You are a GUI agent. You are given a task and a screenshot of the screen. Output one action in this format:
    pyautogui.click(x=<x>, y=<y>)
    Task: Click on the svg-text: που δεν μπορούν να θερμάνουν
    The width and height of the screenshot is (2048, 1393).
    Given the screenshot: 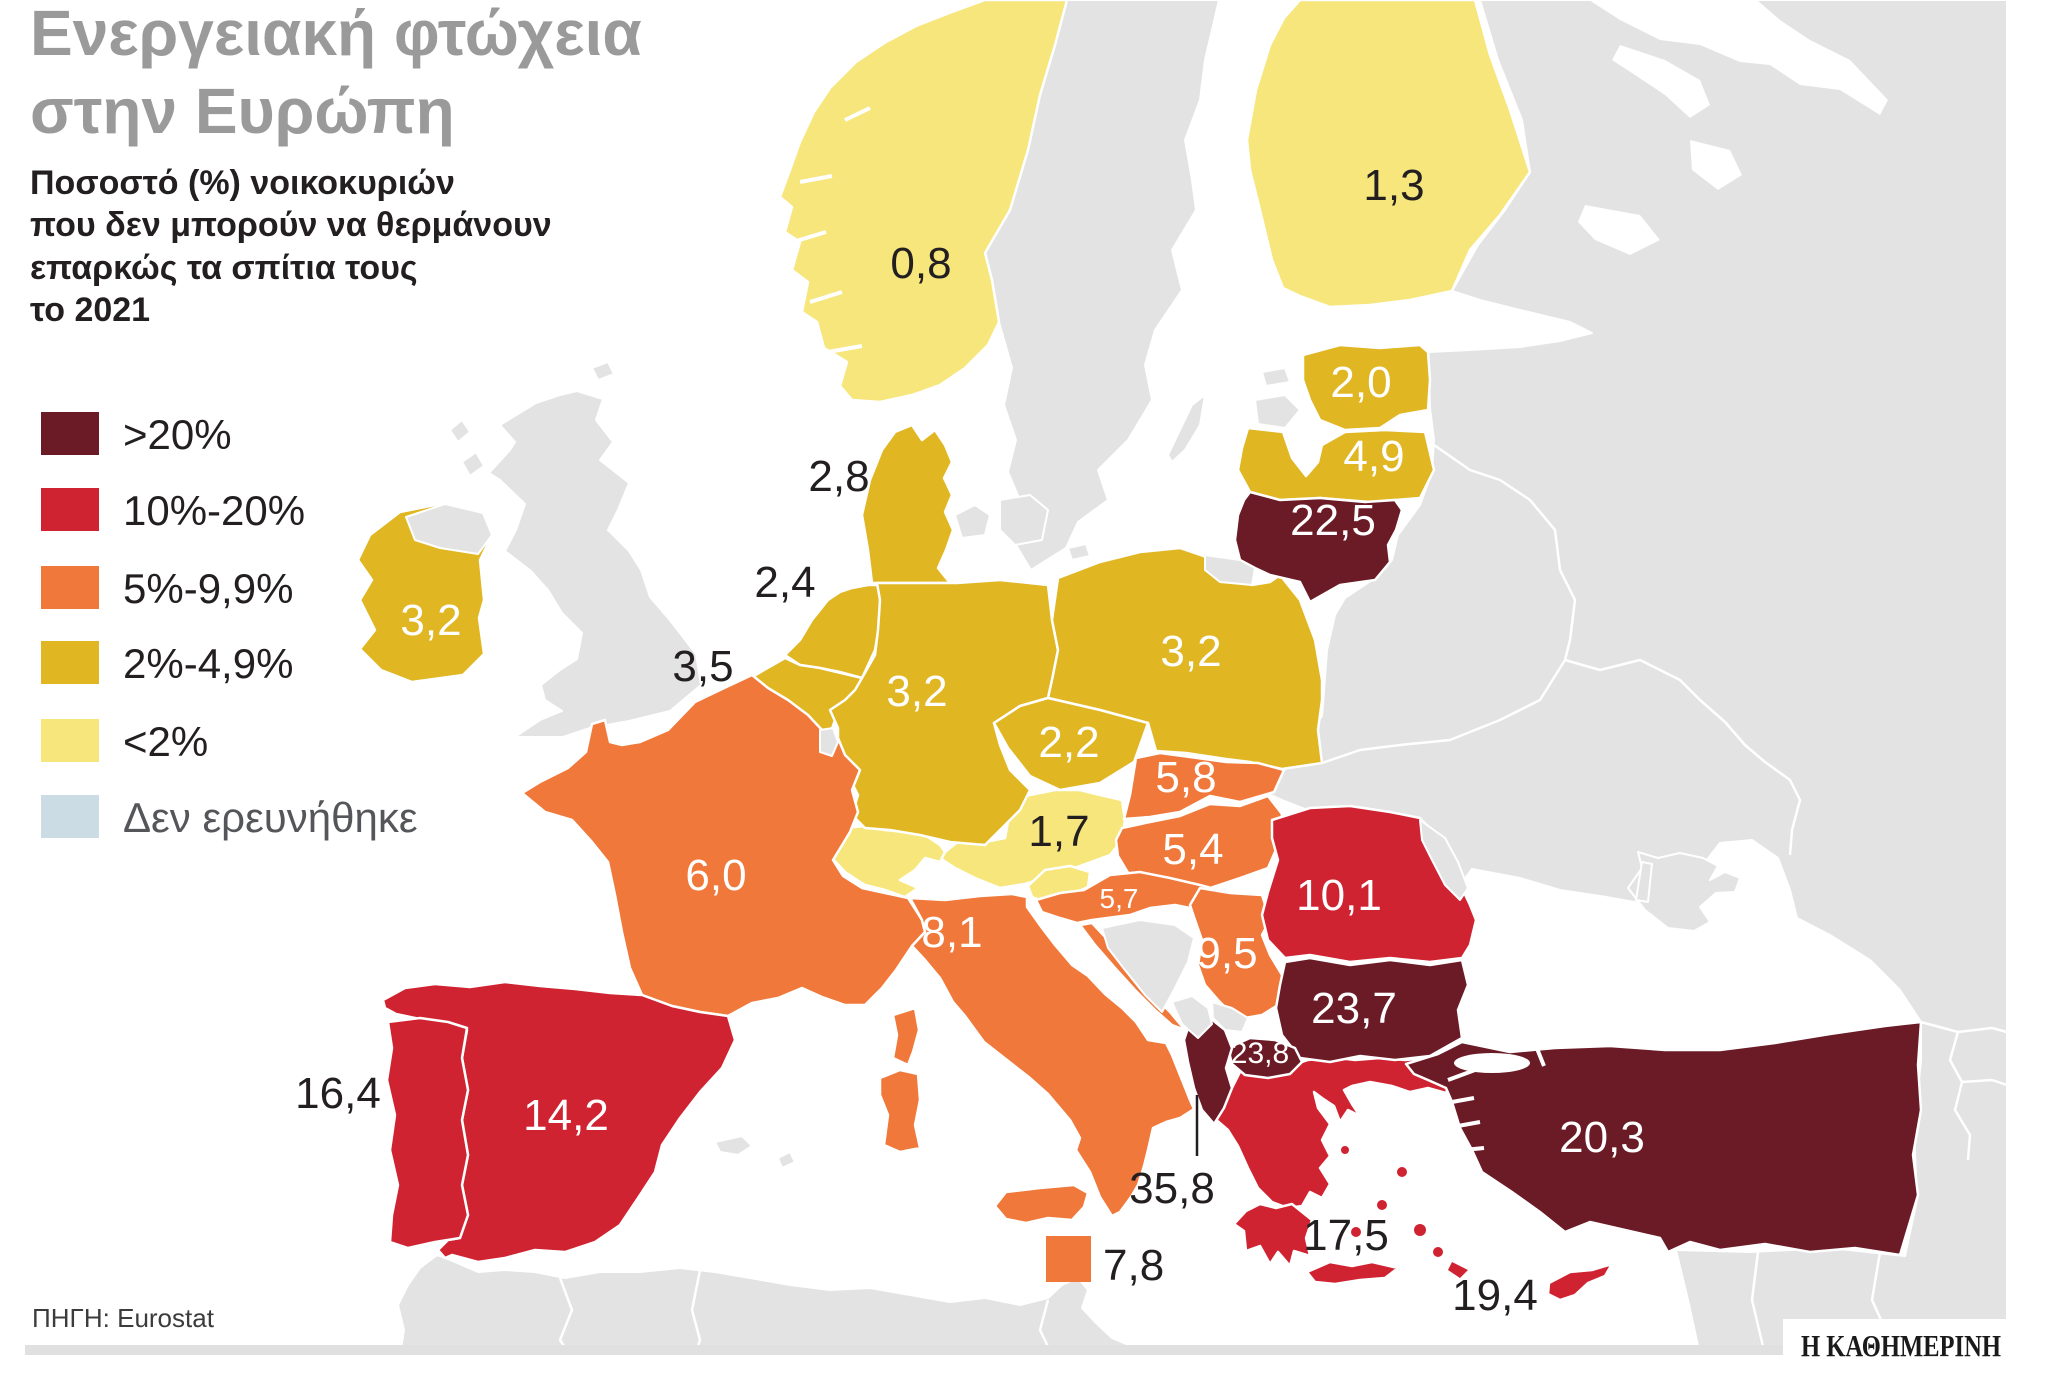 What is the action you would take?
    pyautogui.click(x=291, y=225)
    